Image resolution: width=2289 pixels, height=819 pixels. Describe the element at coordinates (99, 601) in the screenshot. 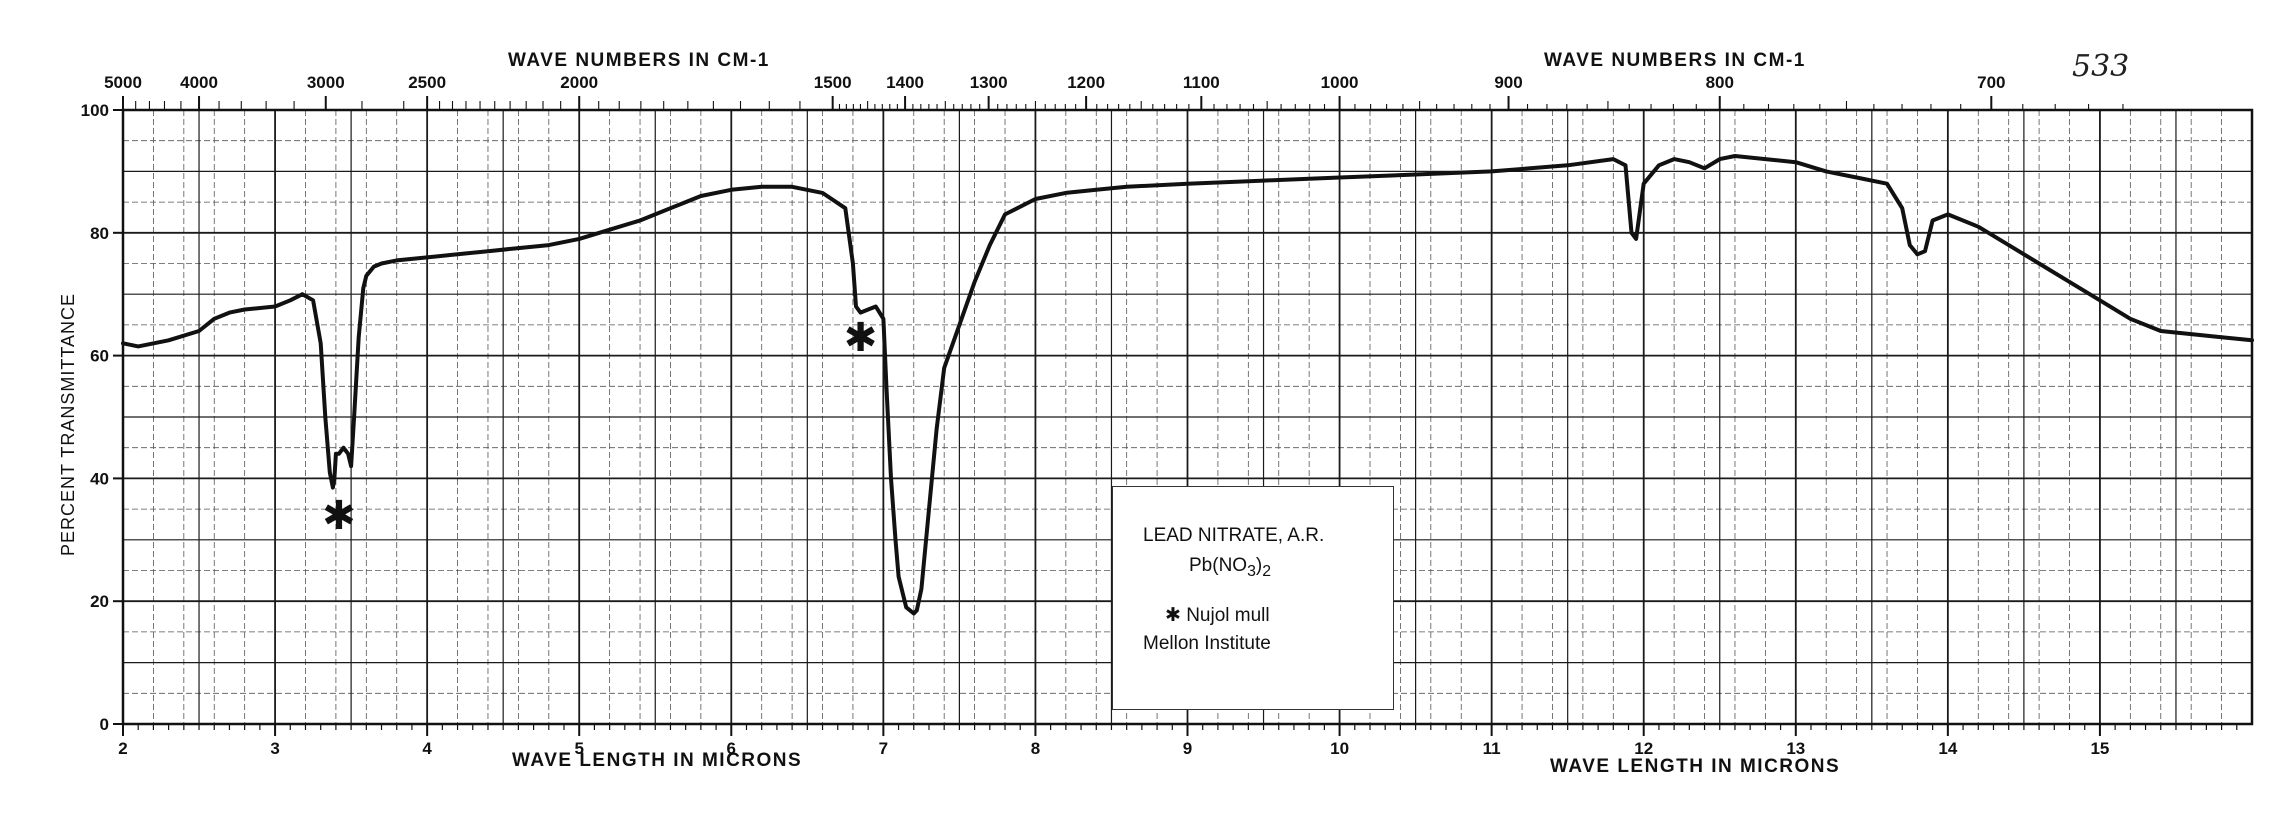

I see `y-tick-label: 20` at that location.